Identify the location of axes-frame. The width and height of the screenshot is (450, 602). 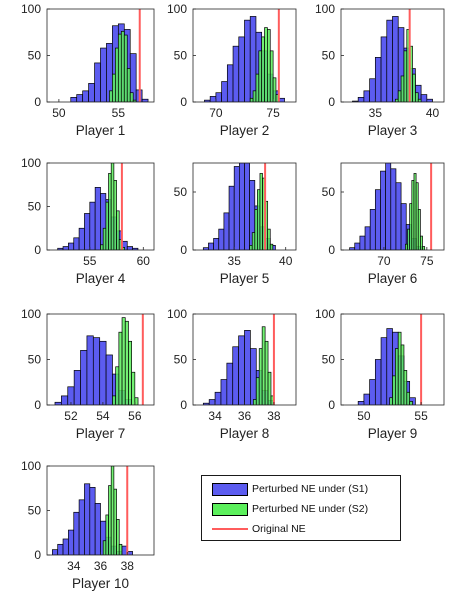
(392, 206).